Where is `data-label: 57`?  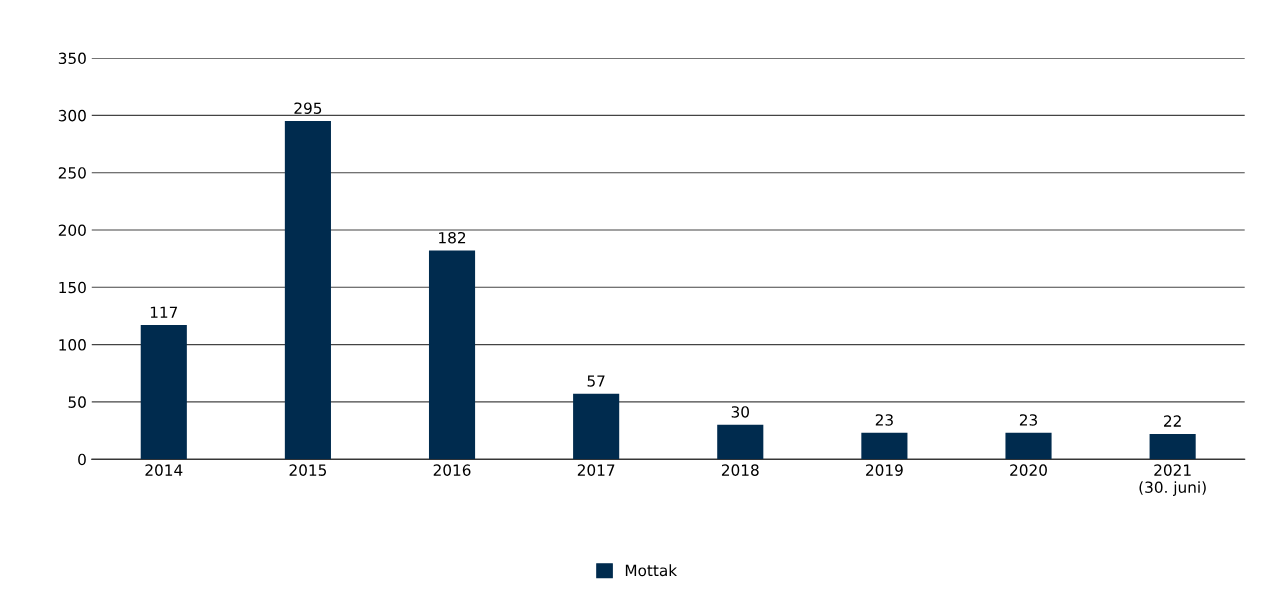
data-label: 57 is located at coordinates (596, 381).